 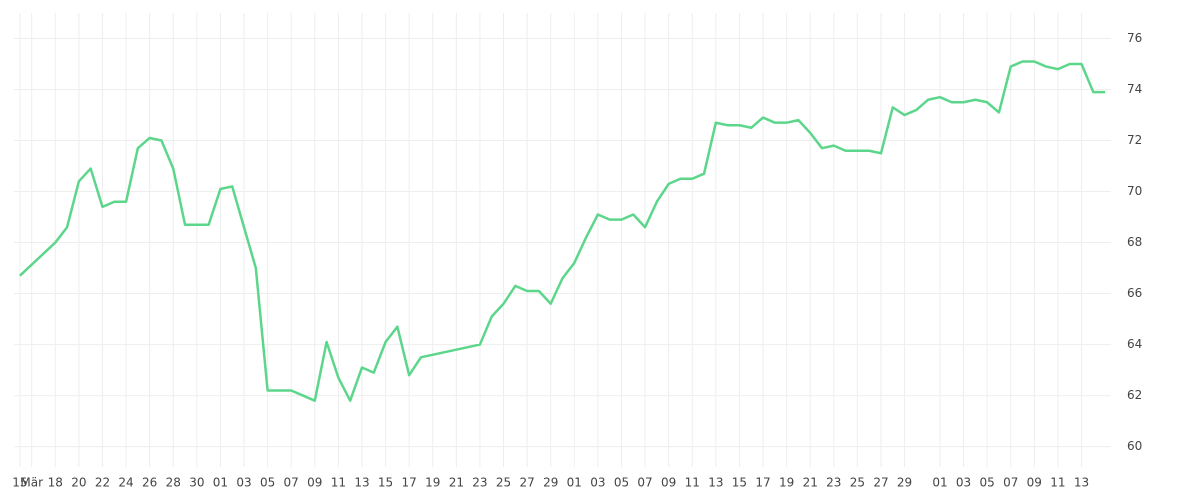 What do you see at coordinates (78, 483) in the screenshot?
I see `x-tick-label: 20` at bounding box center [78, 483].